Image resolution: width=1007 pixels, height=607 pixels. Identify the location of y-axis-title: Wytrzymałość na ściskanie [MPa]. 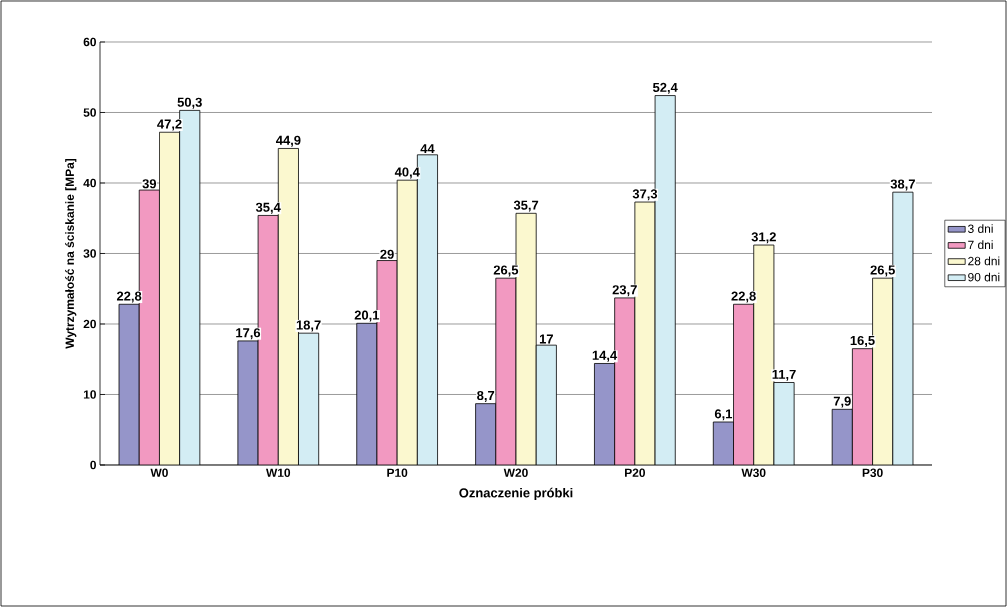
(71, 253).